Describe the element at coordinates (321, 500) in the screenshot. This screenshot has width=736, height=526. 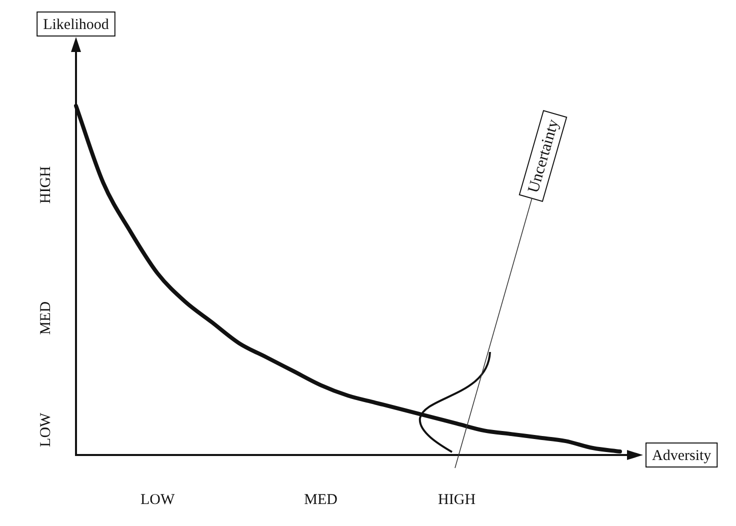
I see `x-tick-label: MED` at that location.